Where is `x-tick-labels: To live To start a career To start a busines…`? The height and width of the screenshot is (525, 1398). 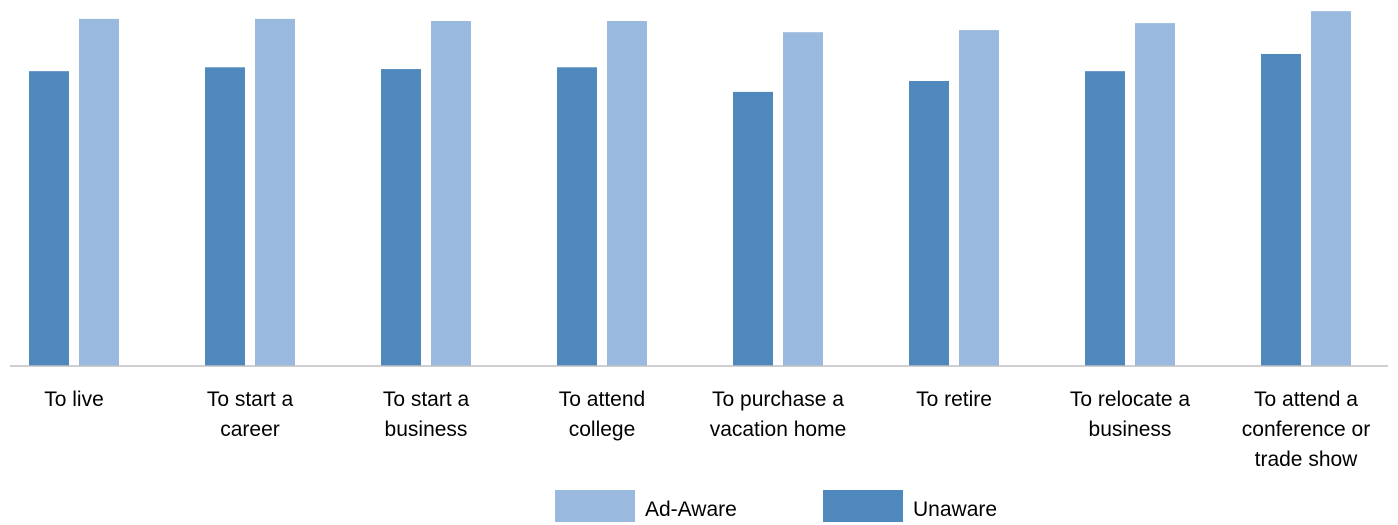 x-tick-labels: To live To start a career To start a busines… is located at coordinates (707, 429).